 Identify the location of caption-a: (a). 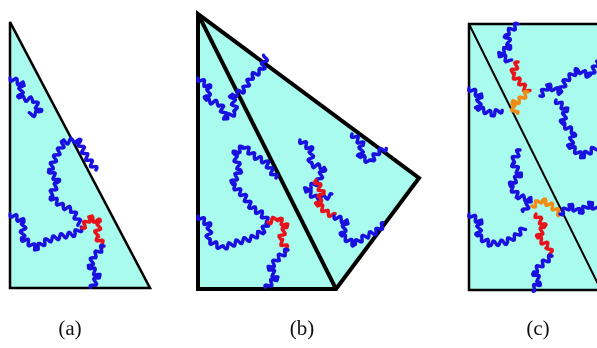
(70, 328).